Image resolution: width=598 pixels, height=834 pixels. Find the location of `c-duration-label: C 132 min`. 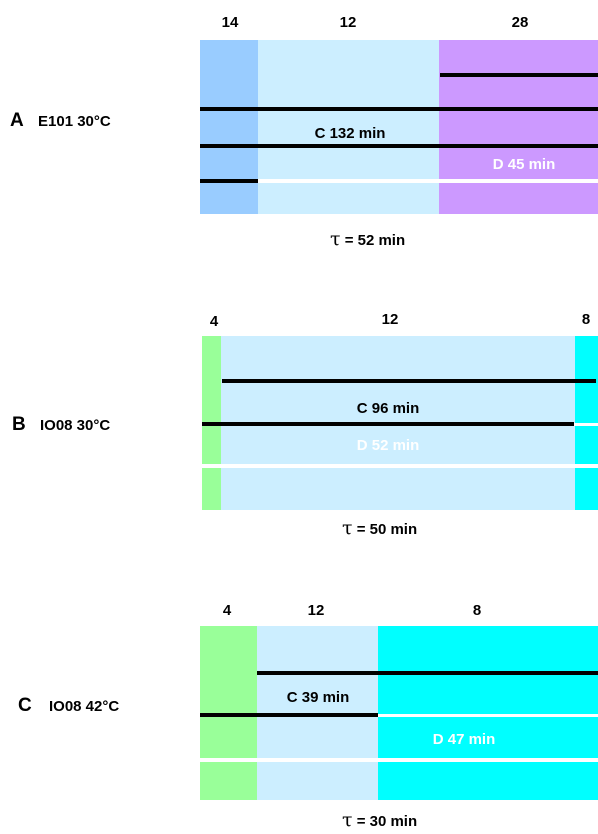

c-duration-label: C 132 min is located at coordinates (350, 133).